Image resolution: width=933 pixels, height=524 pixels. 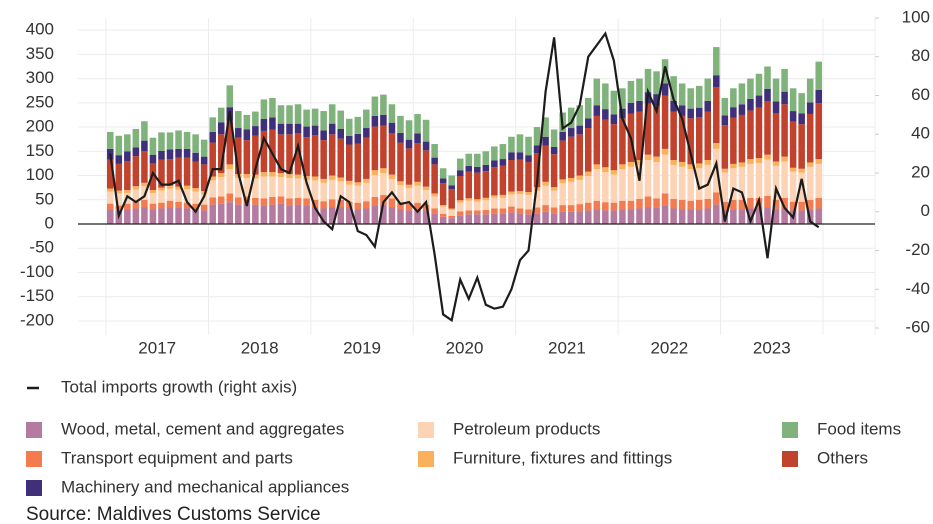 I want to click on y-tick-label: 150, so click(x=40, y=150).